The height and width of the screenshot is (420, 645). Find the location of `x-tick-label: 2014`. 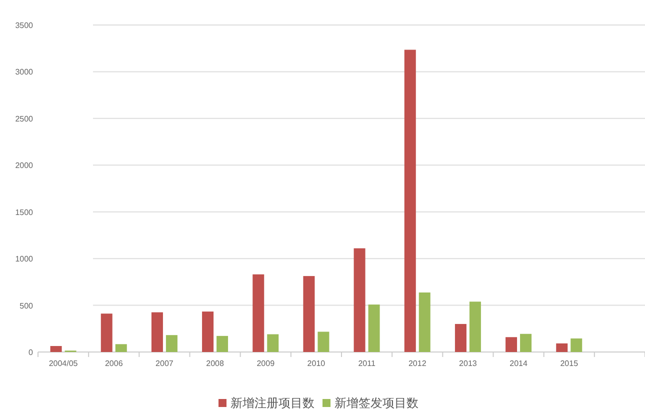

x-tick-label: 2014 is located at coordinates (519, 363).